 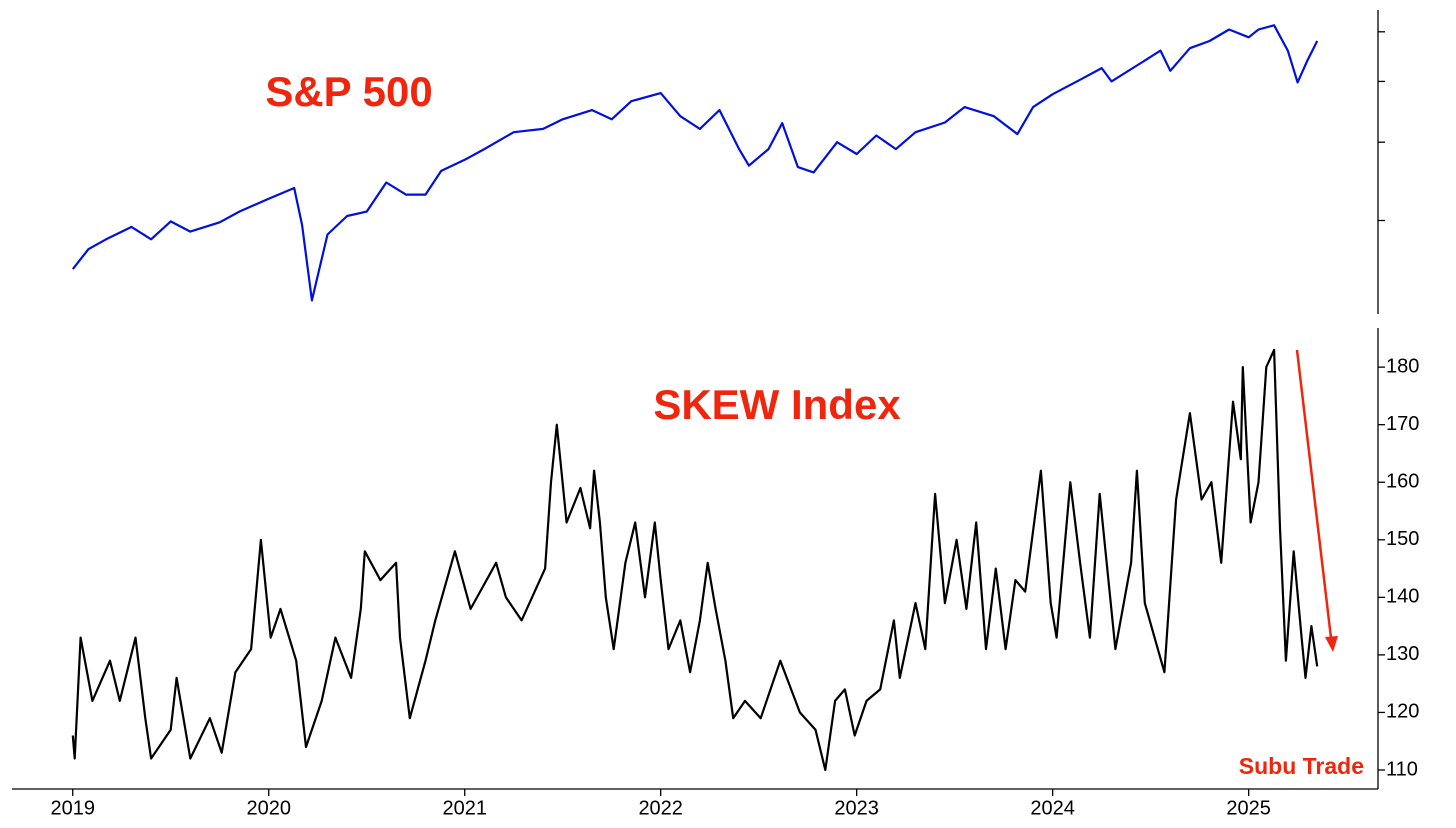 What do you see at coordinates (1402, 712) in the screenshot?
I see `y-tick-label: 120` at bounding box center [1402, 712].